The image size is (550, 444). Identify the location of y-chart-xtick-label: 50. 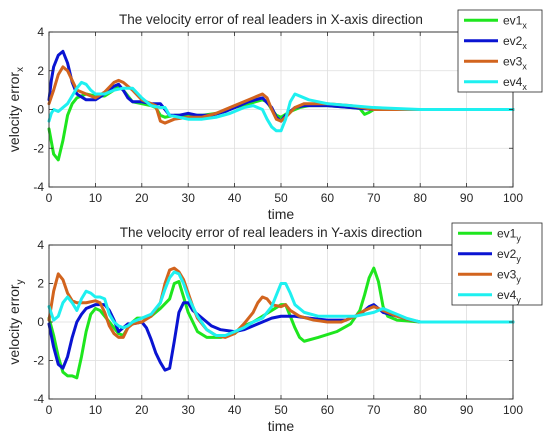
(281, 410).